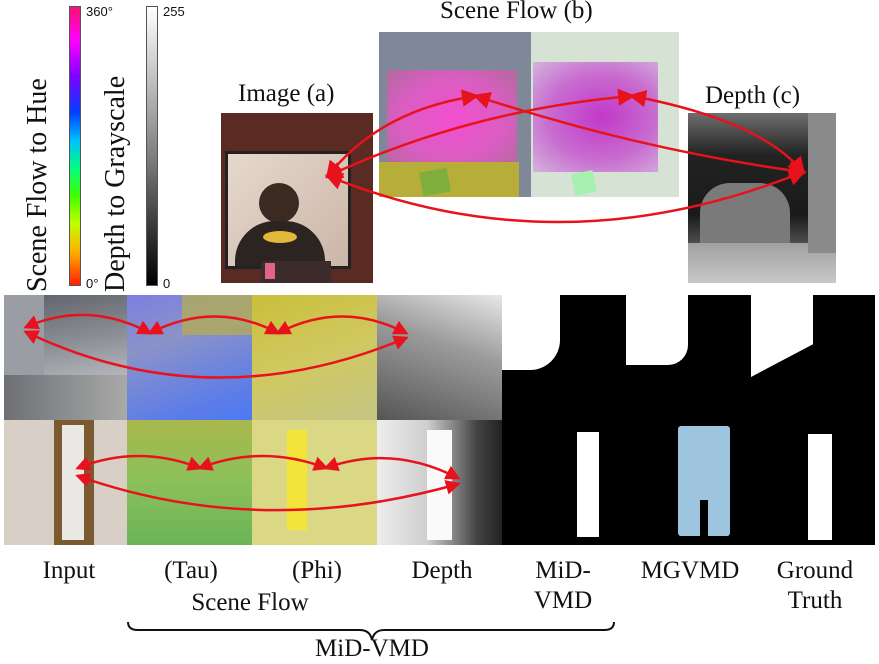 The height and width of the screenshot is (664, 879). Describe the element at coordinates (688, 482) in the screenshot. I see `row2-mgvmd` at that location.